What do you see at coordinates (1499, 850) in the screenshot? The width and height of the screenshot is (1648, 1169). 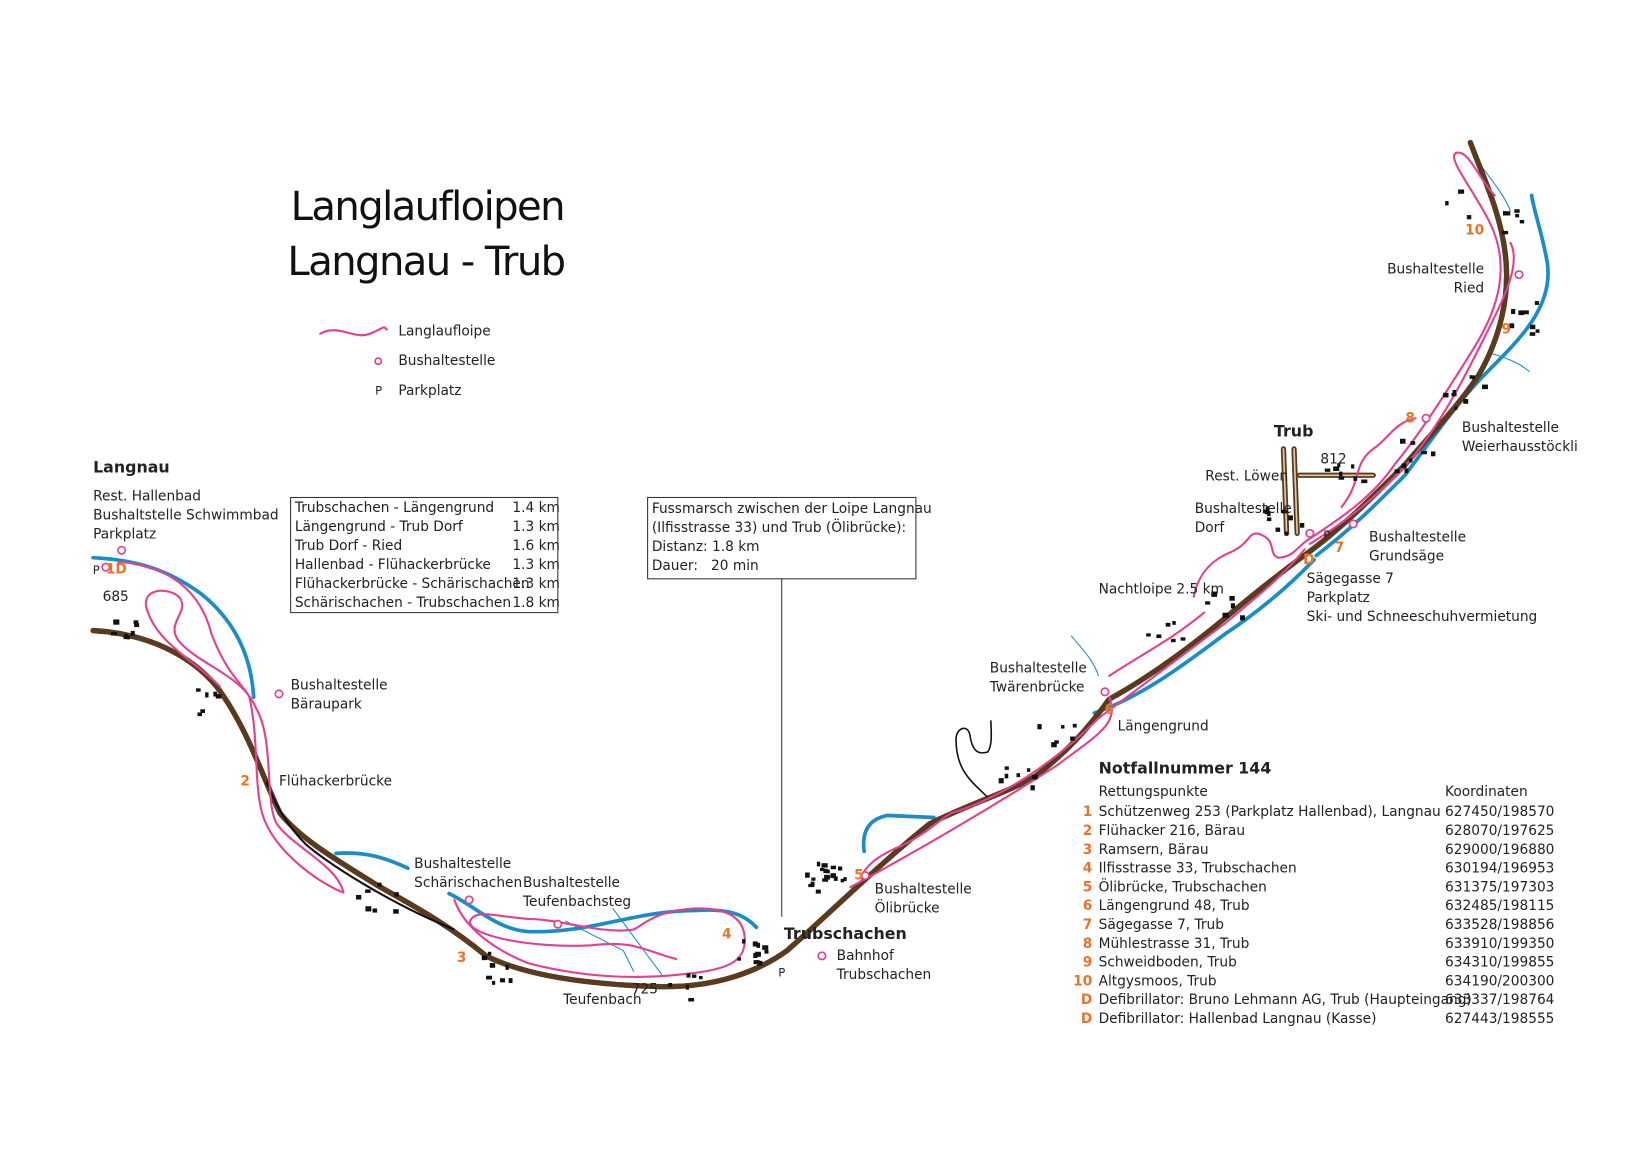 I see `rescue-point-coordinates: 629000/196880` at bounding box center [1499, 850].